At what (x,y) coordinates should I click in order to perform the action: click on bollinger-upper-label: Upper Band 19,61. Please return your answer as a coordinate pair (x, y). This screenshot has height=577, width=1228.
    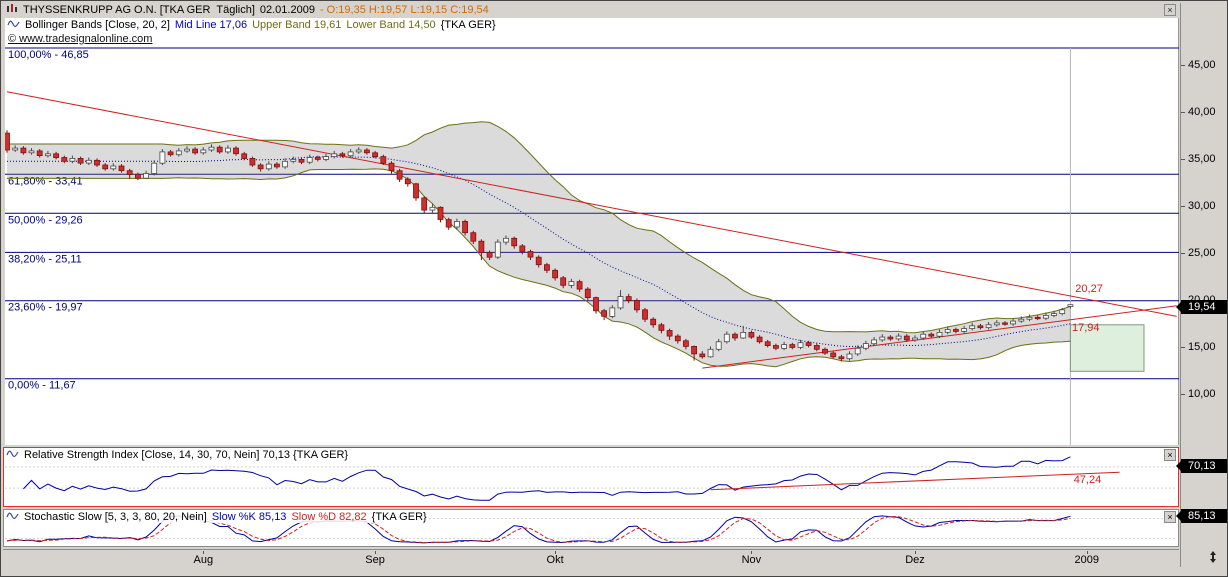
    Looking at the image, I should click on (297, 25).